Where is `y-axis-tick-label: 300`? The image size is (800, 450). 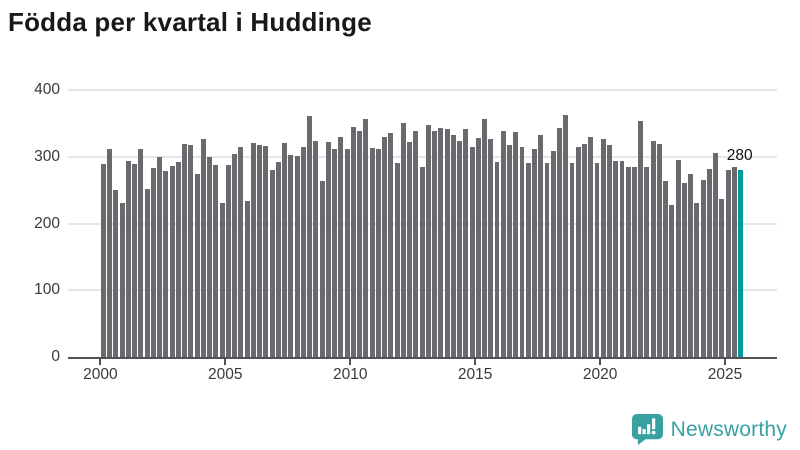
y-axis-tick-label: 300 is located at coordinates (47, 156).